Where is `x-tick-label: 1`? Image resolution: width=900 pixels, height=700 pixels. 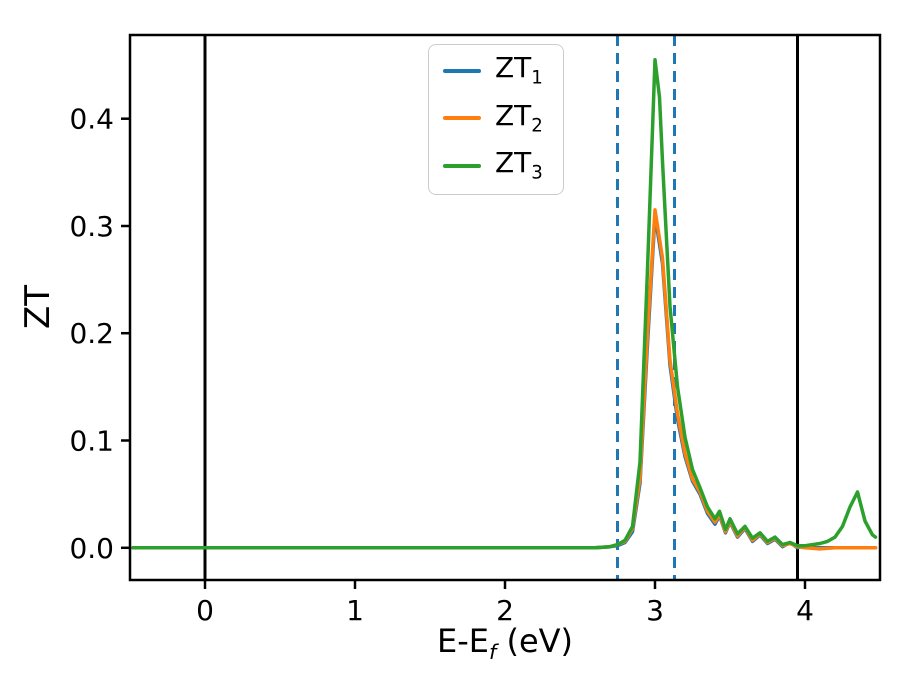
x-tick-label: 1 is located at coordinates (355, 610).